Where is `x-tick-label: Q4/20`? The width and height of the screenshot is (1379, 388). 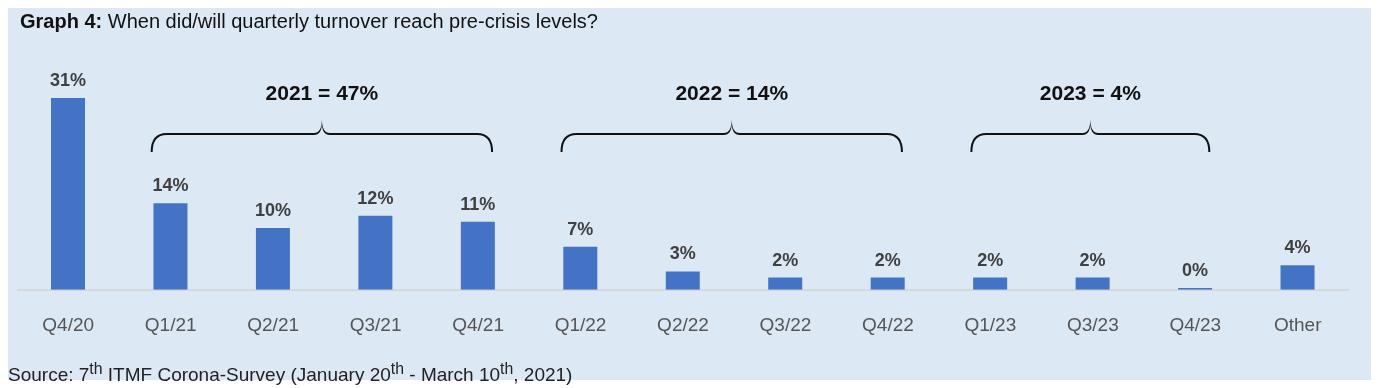
x-tick-label: Q4/20 is located at coordinates (68, 325).